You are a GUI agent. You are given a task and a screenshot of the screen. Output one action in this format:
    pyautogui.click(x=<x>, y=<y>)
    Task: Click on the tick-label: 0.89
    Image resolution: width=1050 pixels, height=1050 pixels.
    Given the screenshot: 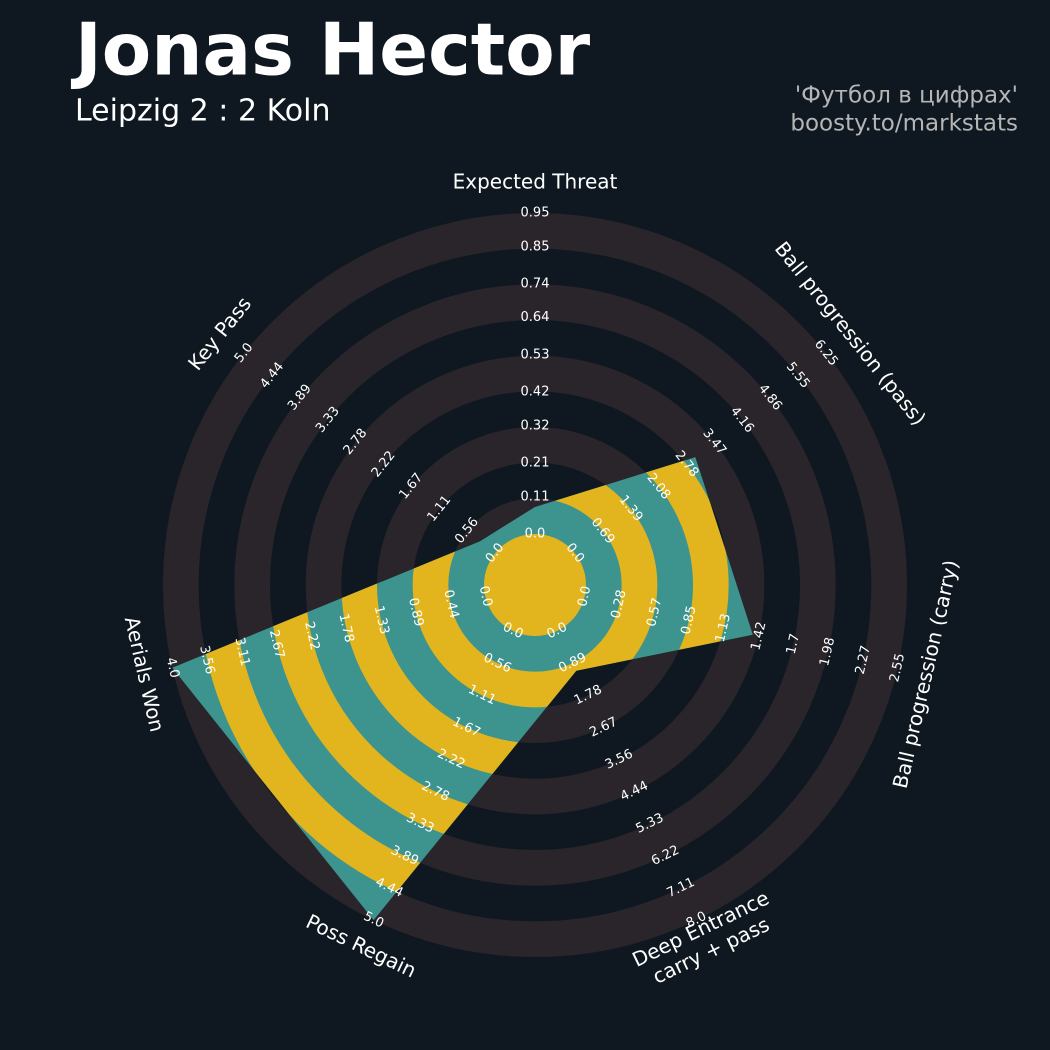 What is the action you would take?
    pyautogui.click(x=415, y=612)
    